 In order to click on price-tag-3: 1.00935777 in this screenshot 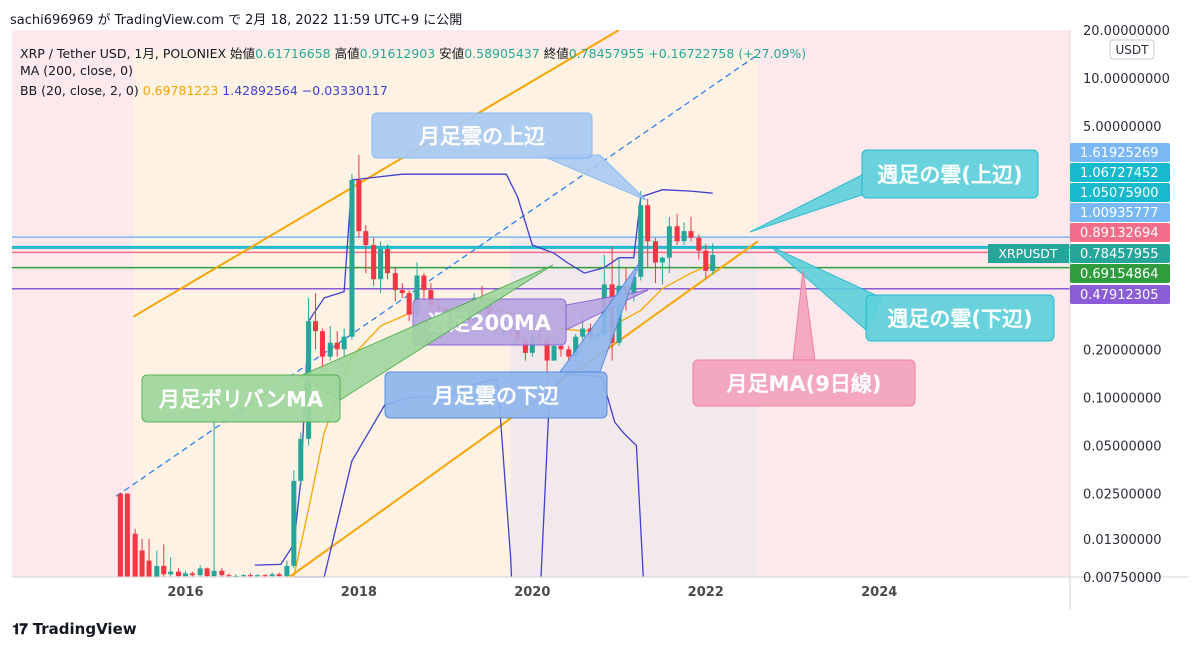, I will do `click(1119, 213)`.